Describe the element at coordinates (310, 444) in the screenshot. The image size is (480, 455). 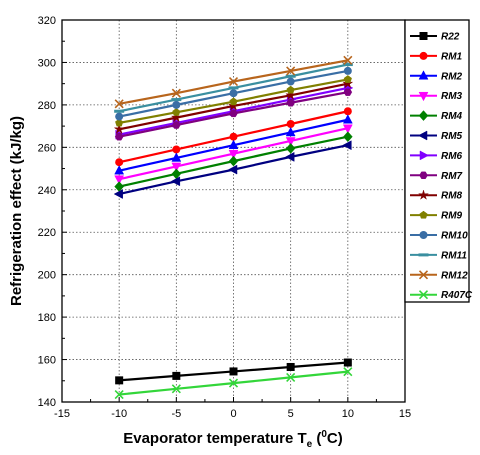
I see `x-axis-title-subscript: e` at that location.